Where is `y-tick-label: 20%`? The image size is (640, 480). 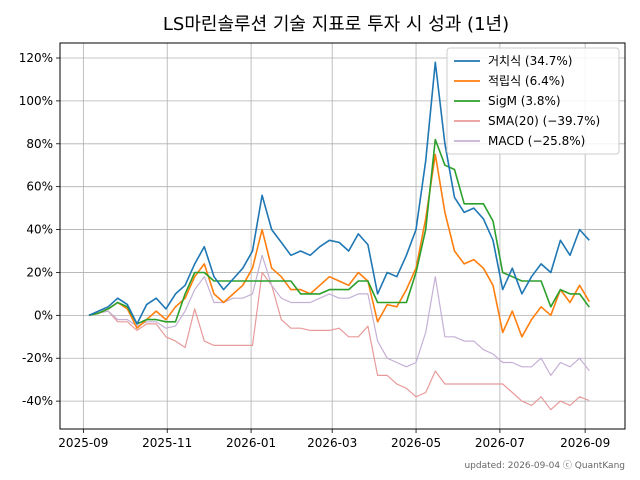
y-tick-label: 20% is located at coordinates (39, 272).